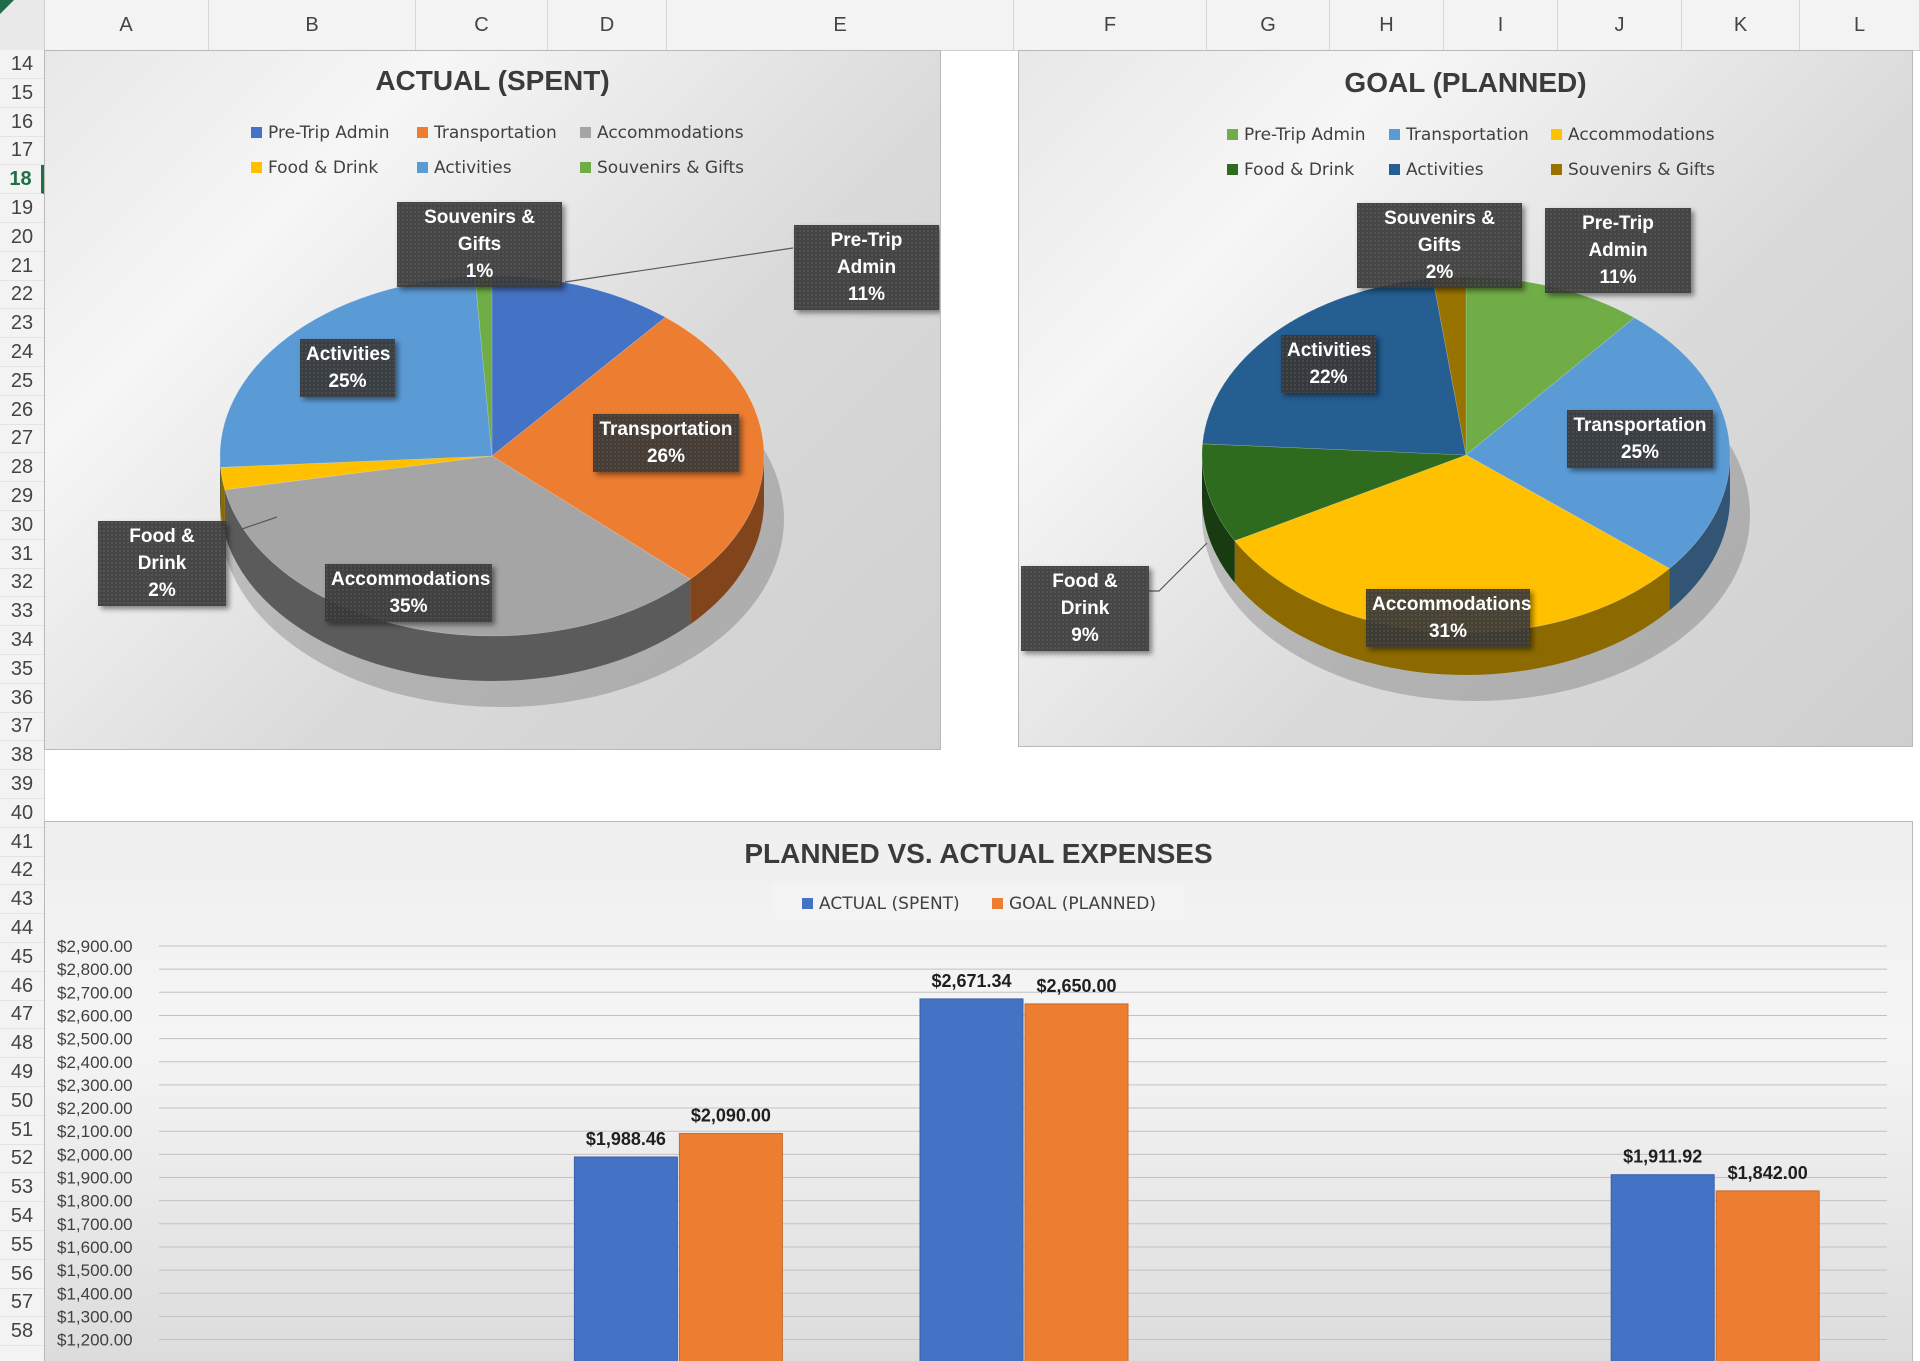 The height and width of the screenshot is (1361, 1920). I want to click on row-header-17: 17, so click(22, 151).